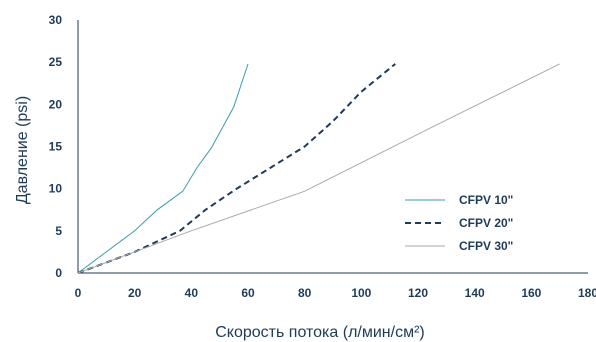 The image size is (596, 342). Describe the element at coordinates (335, 293) in the screenshot. I see `x-tick-labels: 0 20 40 60 80 100 120 140 160 180` at that location.